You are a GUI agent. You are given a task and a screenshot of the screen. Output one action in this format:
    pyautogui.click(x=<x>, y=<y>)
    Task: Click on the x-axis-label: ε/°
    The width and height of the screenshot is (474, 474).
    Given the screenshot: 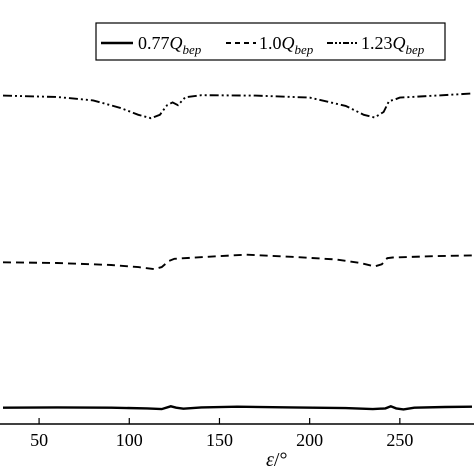 What is the action you would take?
    pyautogui.click(x=276, y=460)
    